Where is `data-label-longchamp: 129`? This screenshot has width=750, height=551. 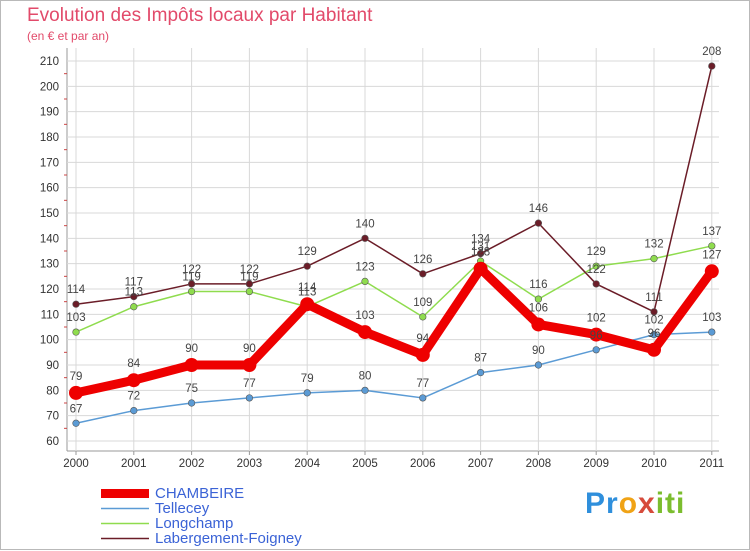
data-label-longchamp: 129 is located at coordinates (596, 252).